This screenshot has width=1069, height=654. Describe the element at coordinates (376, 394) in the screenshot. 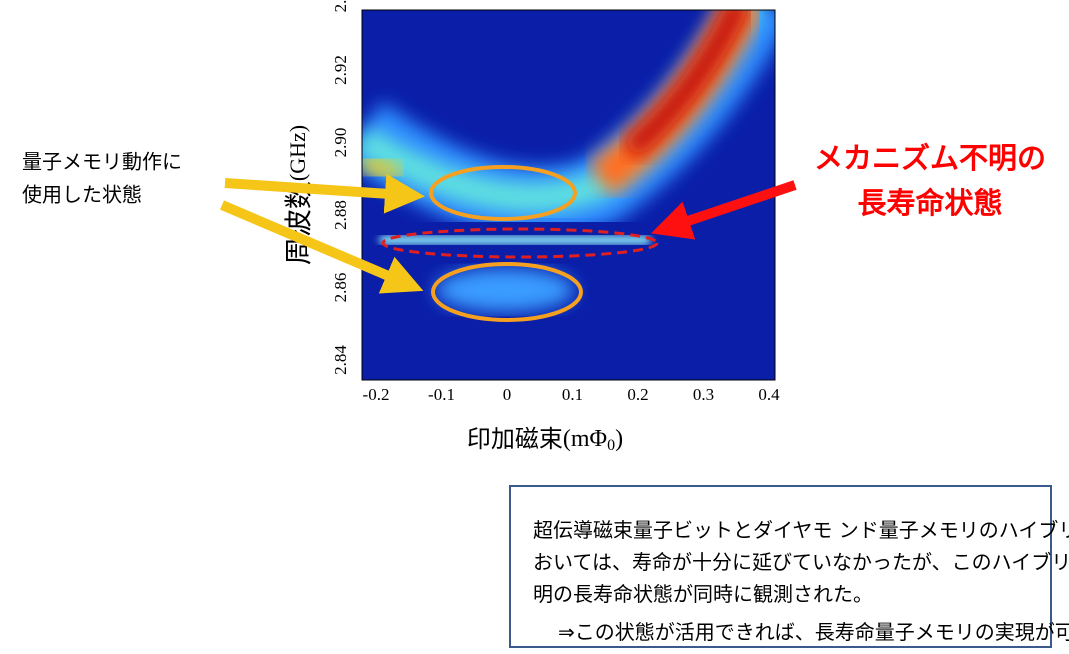

I see `x-tick-label: -0.2` at that location.